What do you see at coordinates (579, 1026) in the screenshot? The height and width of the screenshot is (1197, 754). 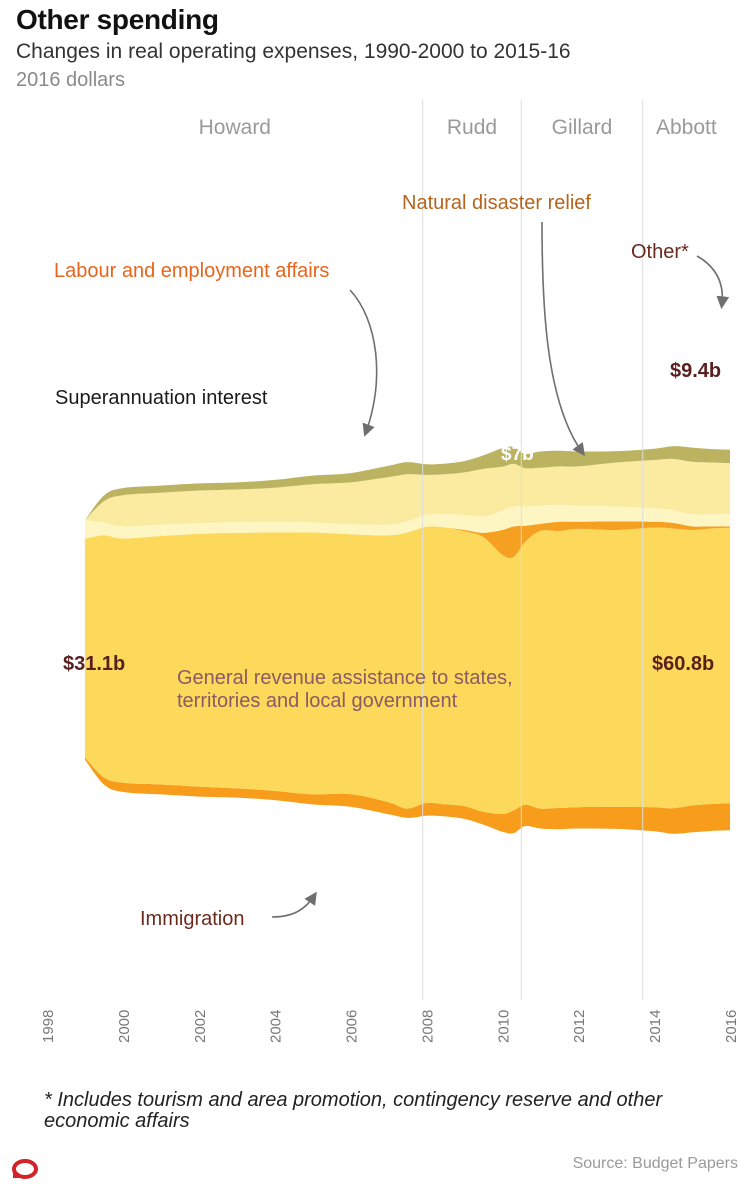 I see `x-tick-label: 2012` at bounding box center [579, 1026].